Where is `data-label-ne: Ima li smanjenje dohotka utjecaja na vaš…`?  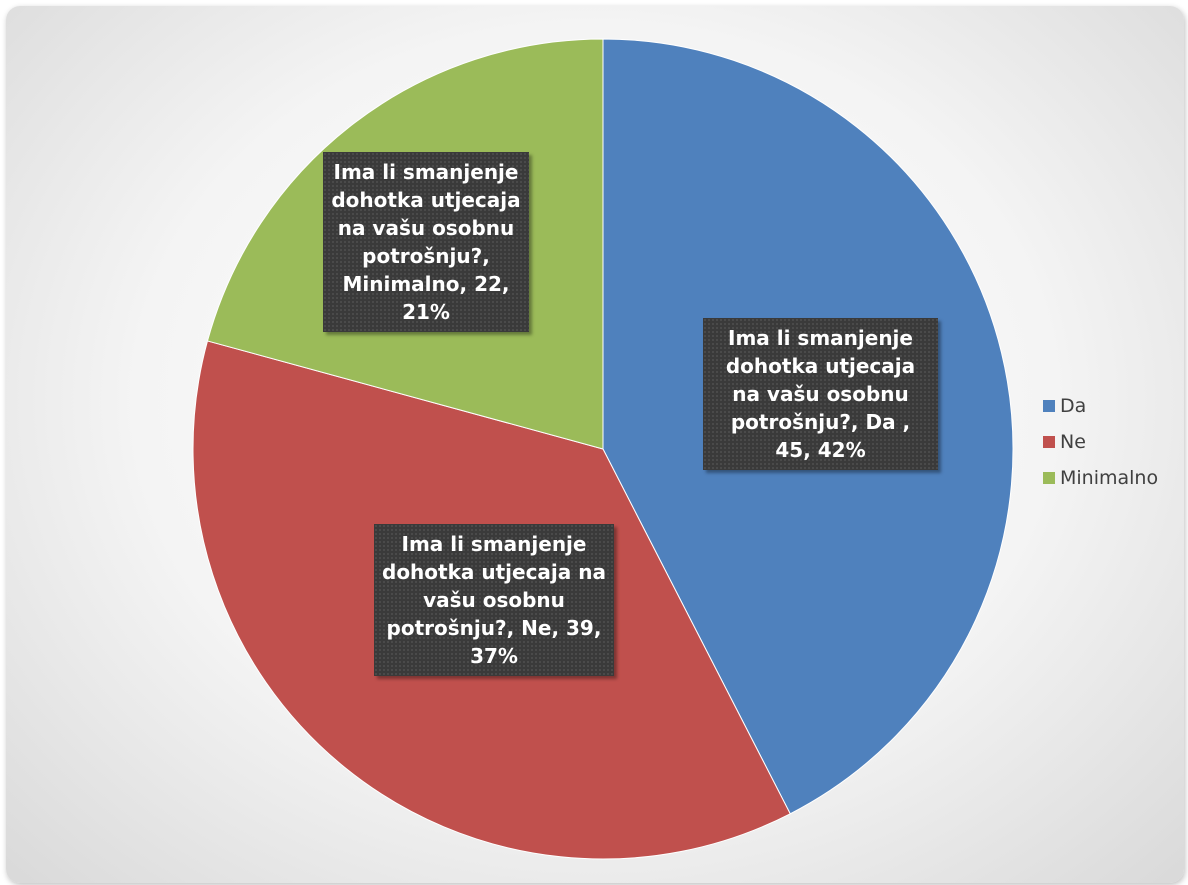 data-label-ne: Ima li smanjenje dohotka utjecaja na vaš… is located at coordinates (494, 600).